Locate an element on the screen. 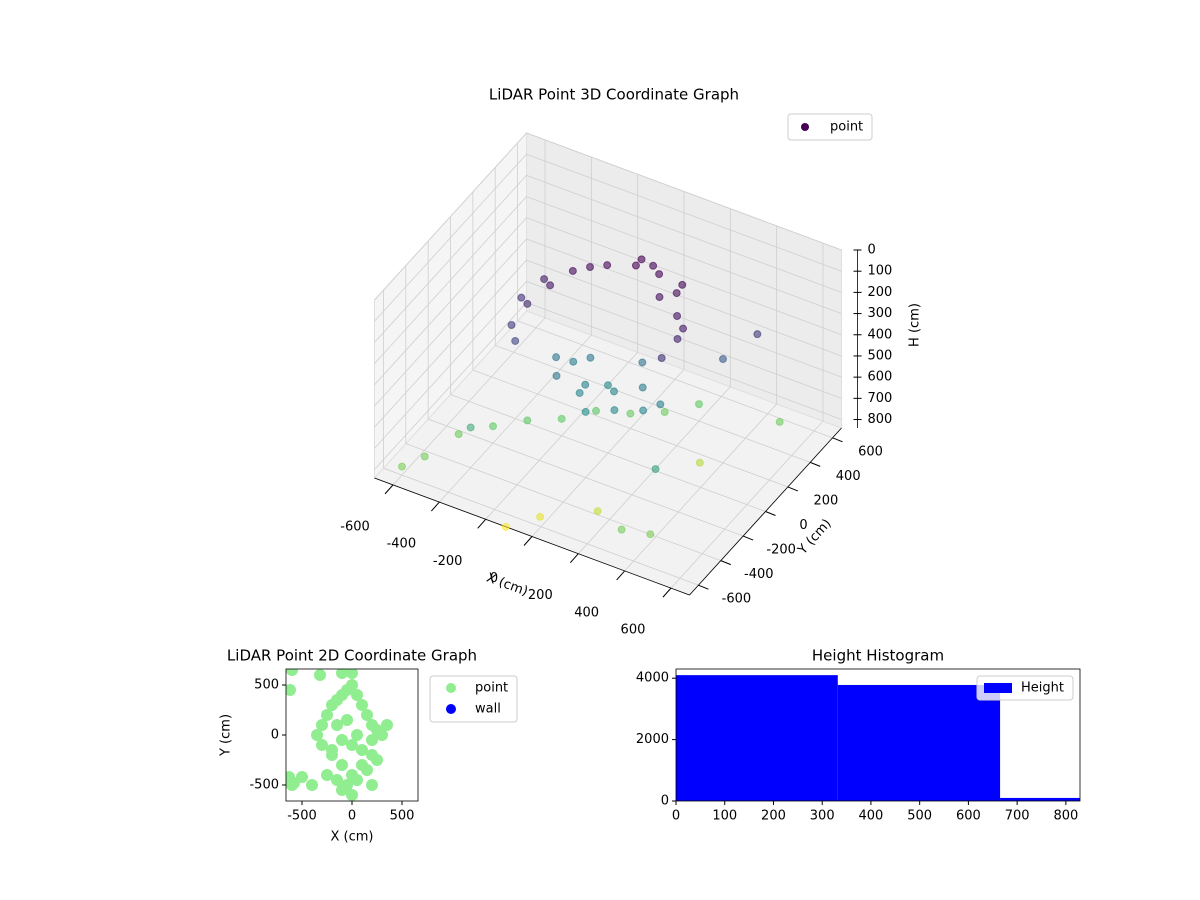  y-axis-label: Y (cm) is located at coordinates (226, 735).